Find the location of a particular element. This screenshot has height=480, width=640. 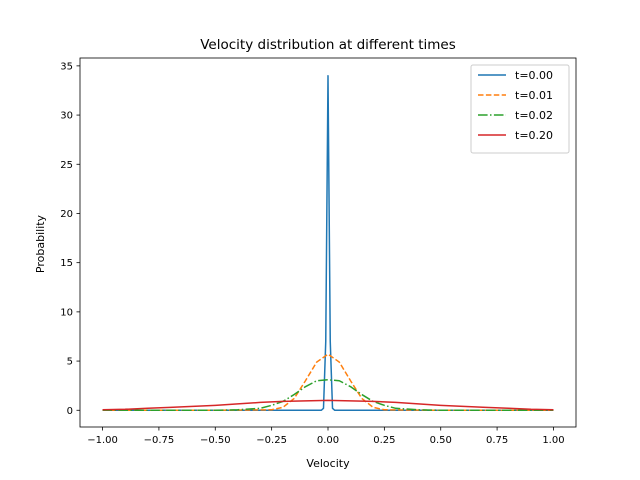

legend-box is located at coordinates (520, 109).